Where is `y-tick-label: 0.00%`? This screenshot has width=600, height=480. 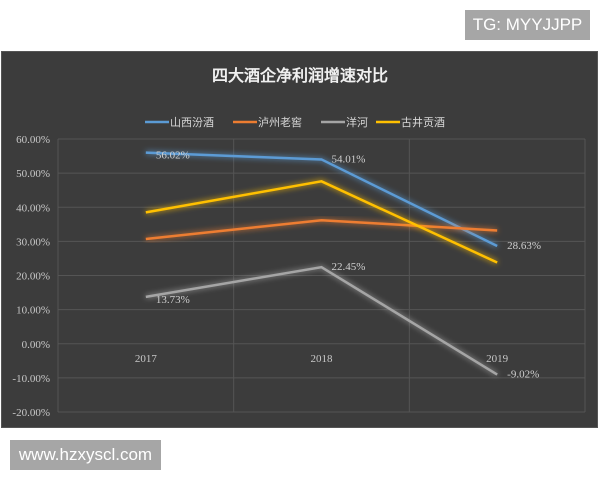 y-tick-label: 0.00% is located at coordinates (36, 345).